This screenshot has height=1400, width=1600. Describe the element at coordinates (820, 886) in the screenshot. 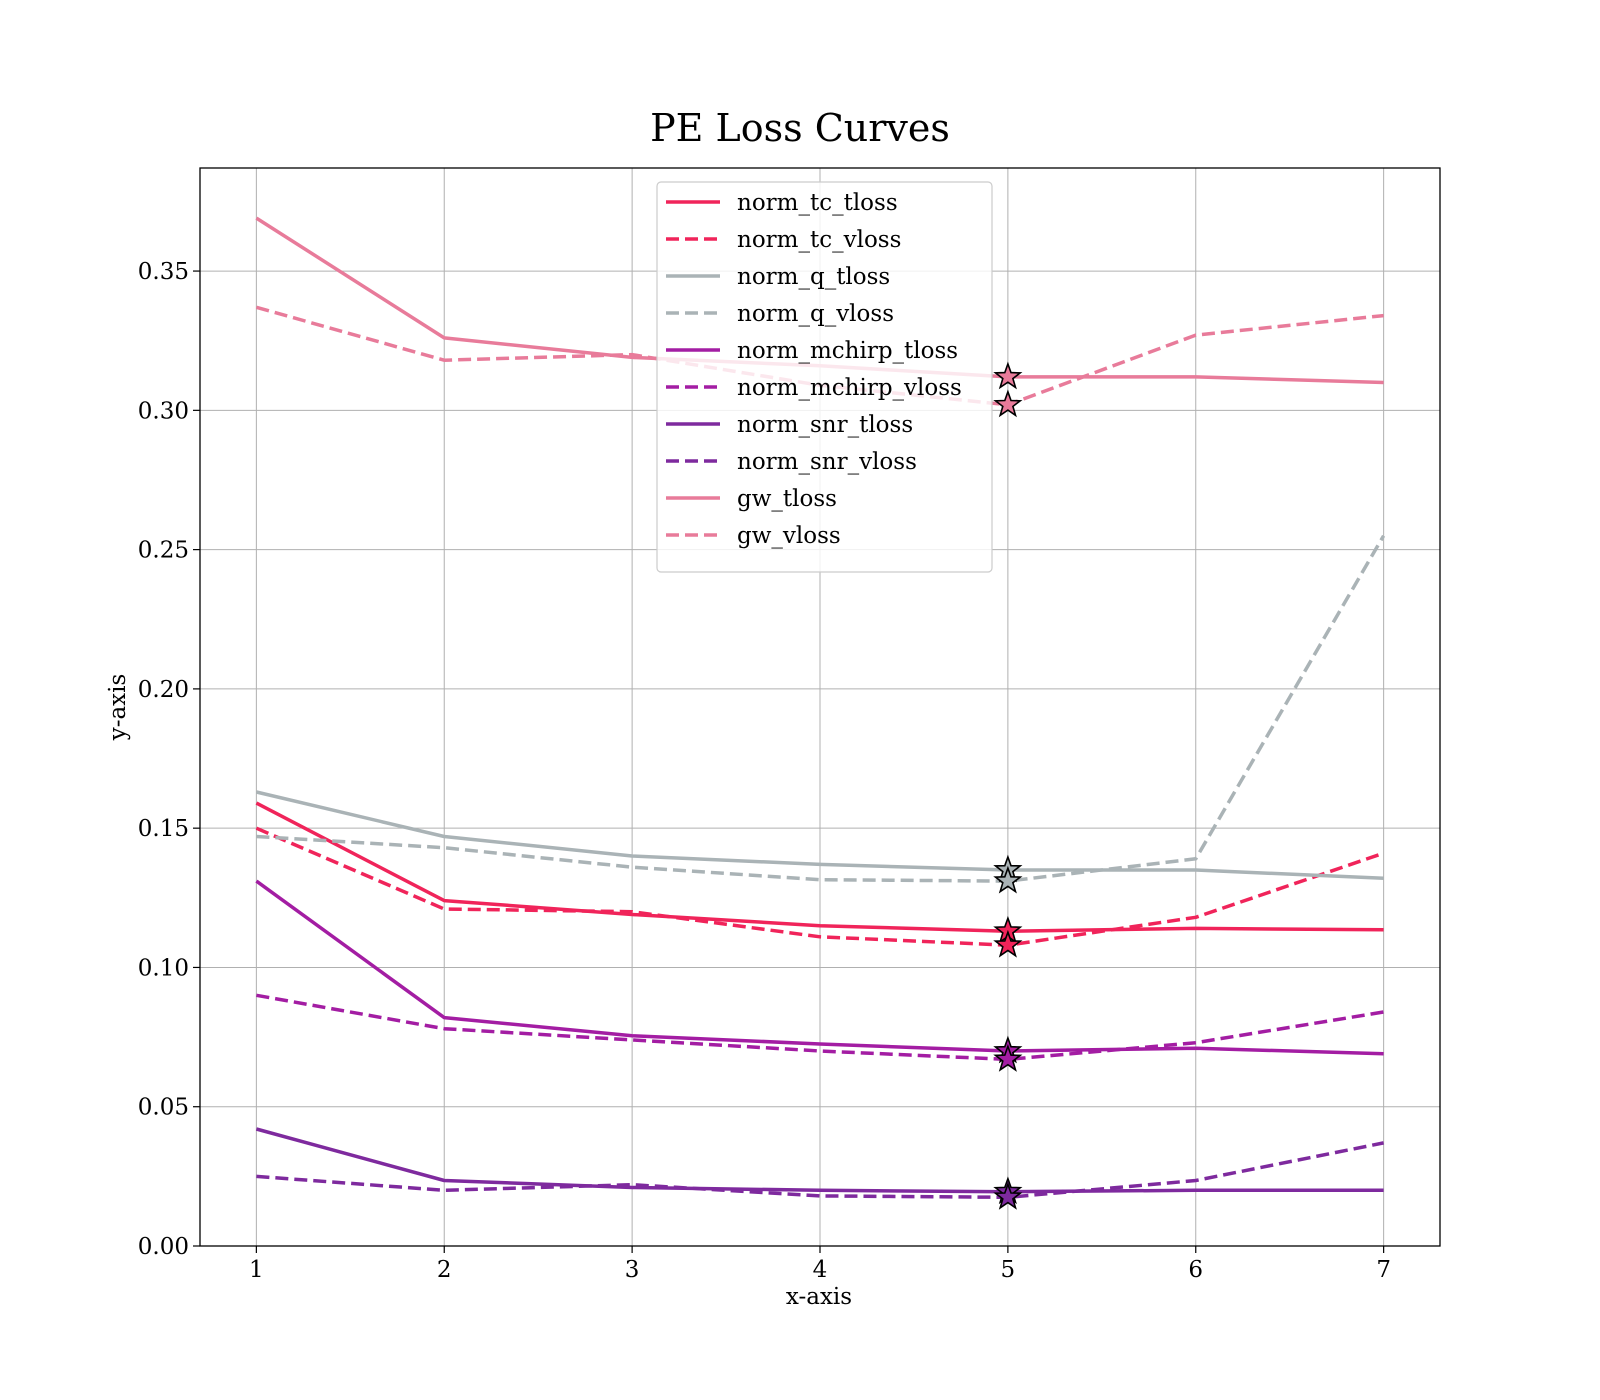

I see `series-line-norm_tc_vloss` at that location.